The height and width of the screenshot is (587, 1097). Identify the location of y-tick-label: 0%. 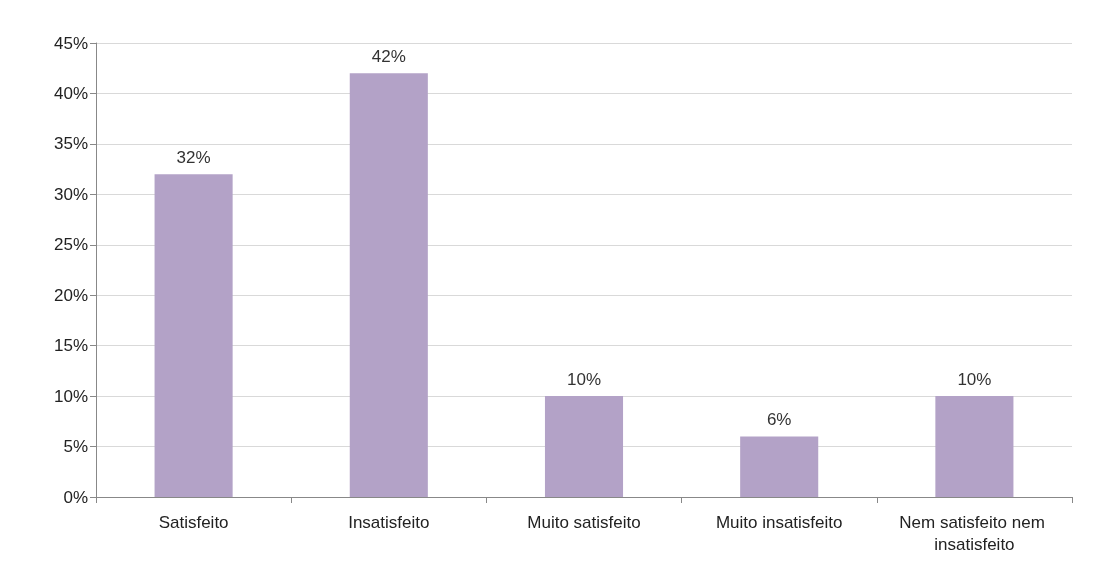
(75, 497).